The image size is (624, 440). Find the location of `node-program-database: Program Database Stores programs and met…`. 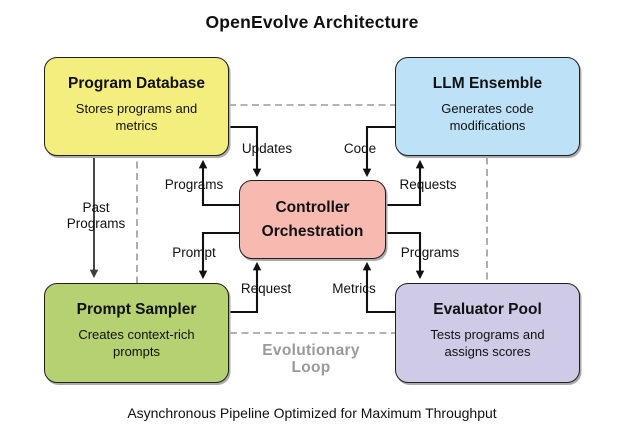

node-program-database: Program Database Stores programs and met… is located at coordinates (136, 106).